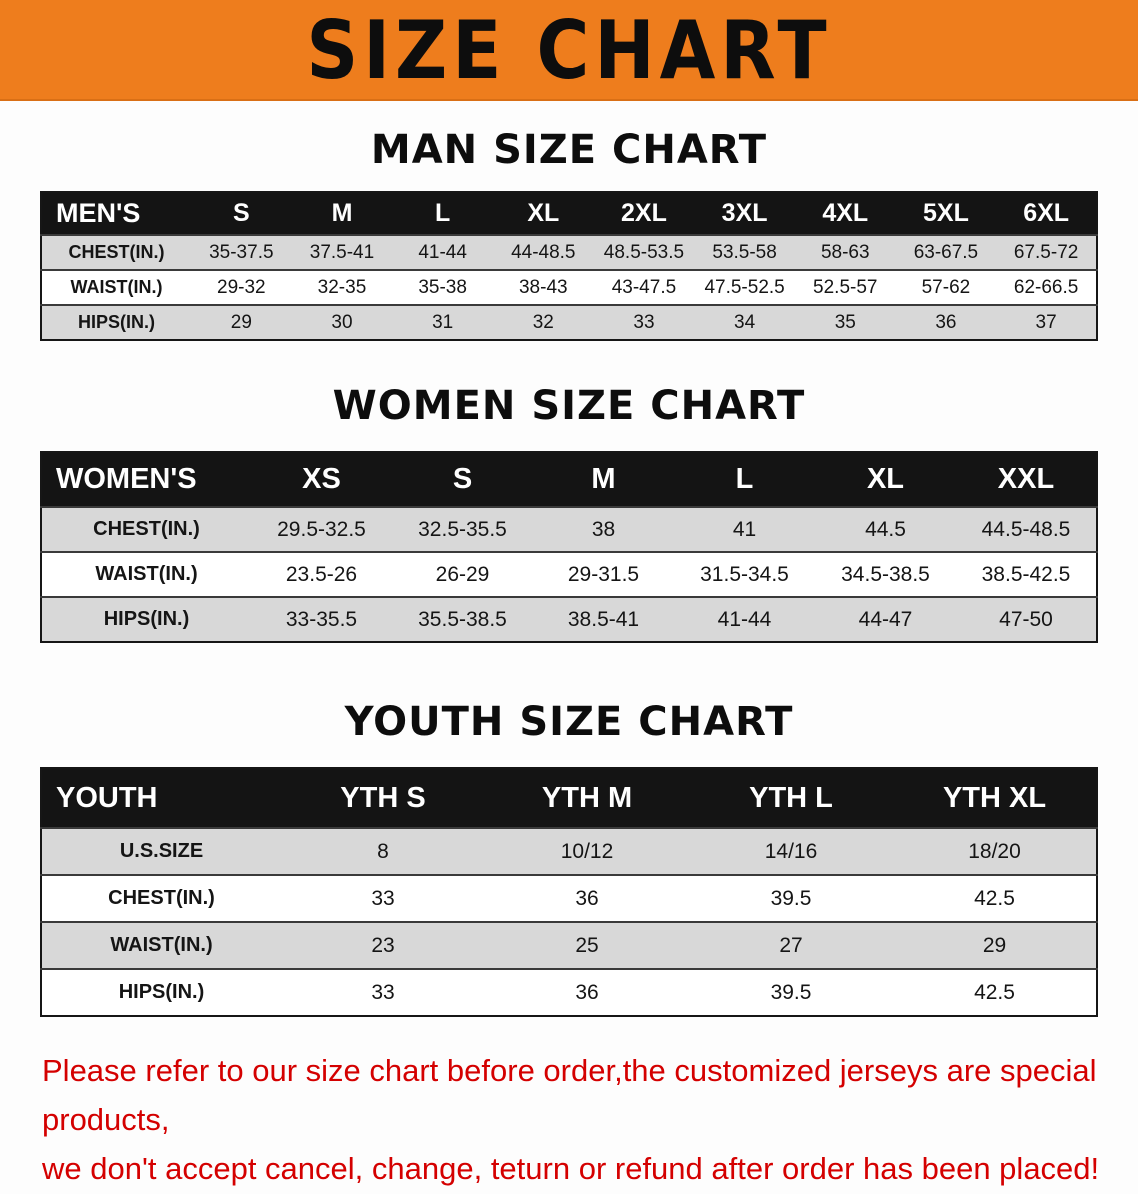 This screenshot has height=1194, width=1138. I want to click on size-value-cell: 35-38, so click(442, 287).